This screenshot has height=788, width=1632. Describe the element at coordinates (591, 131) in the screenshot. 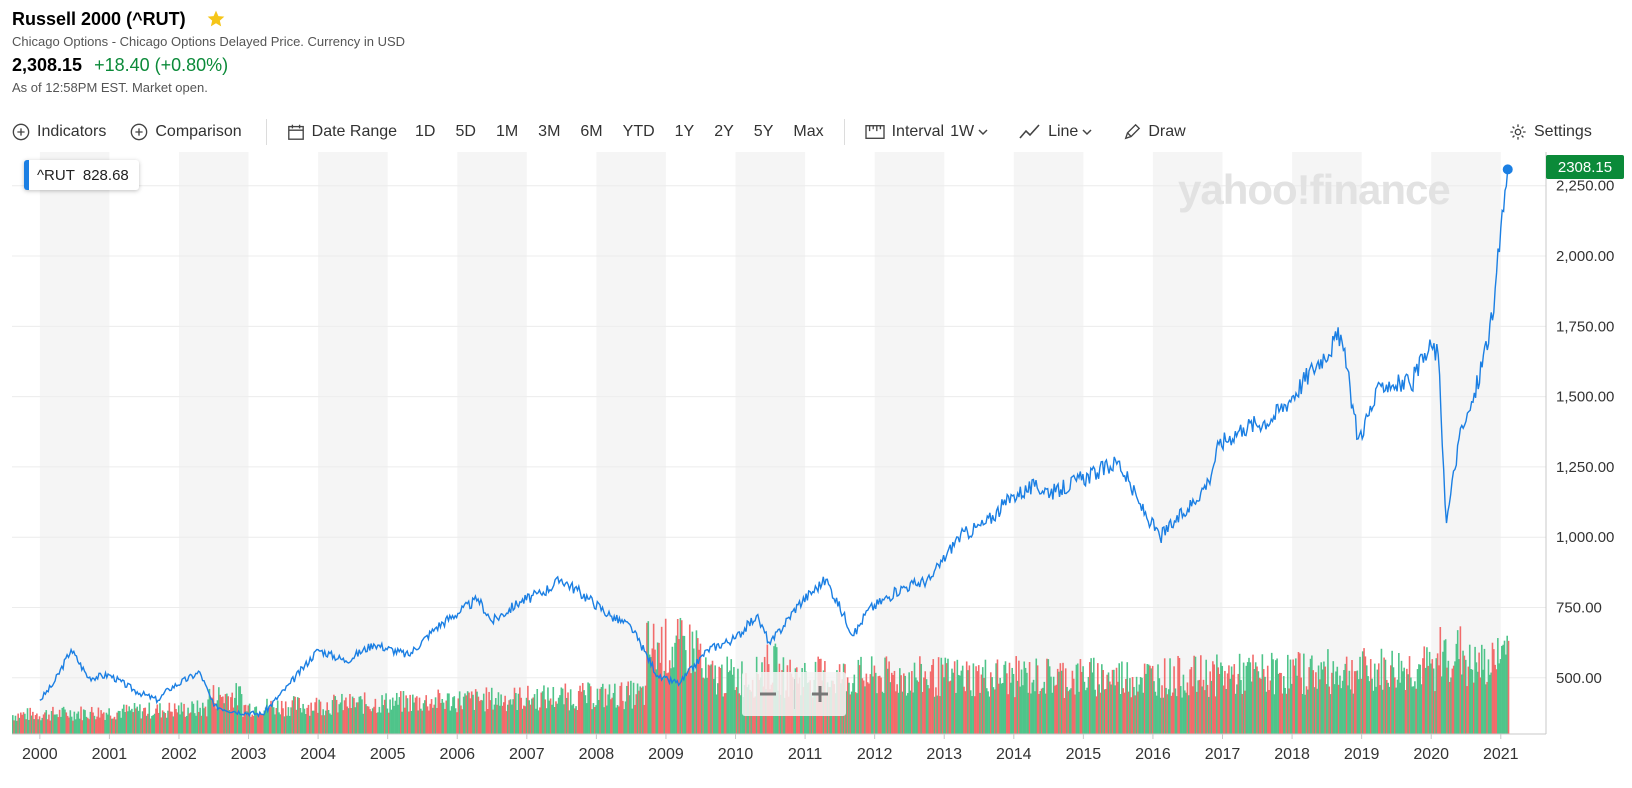

I see `range-6m: 6M` at that location.